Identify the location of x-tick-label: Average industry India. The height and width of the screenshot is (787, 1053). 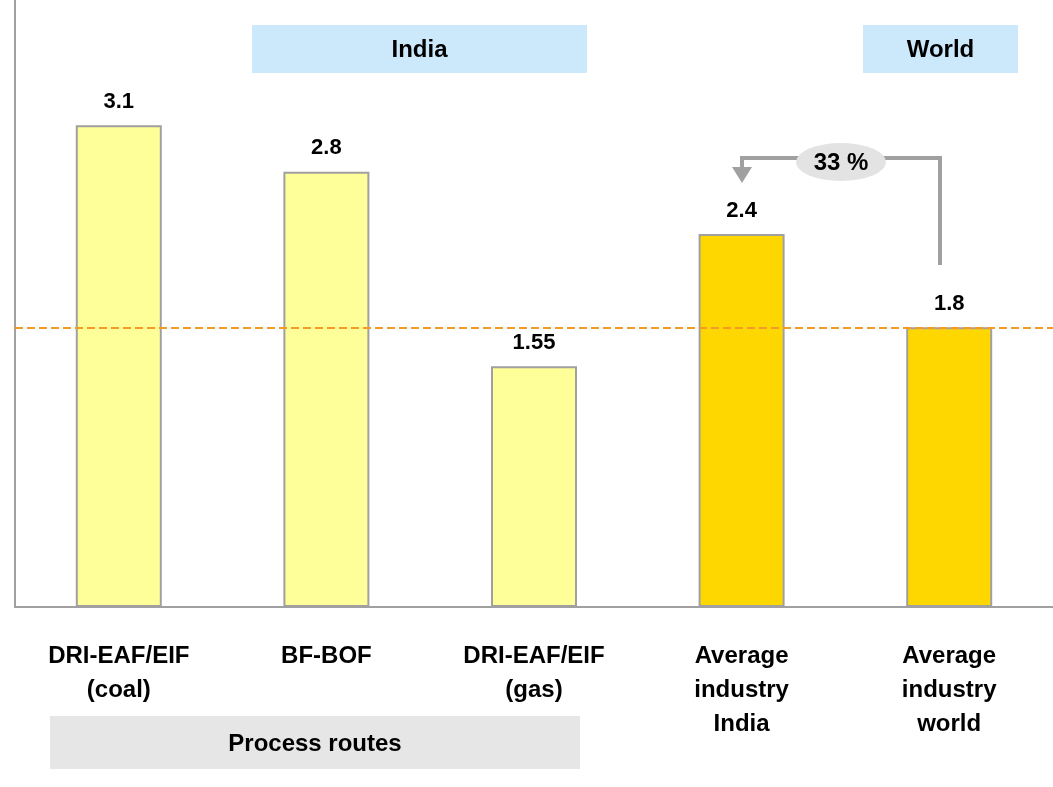
(742, 688).